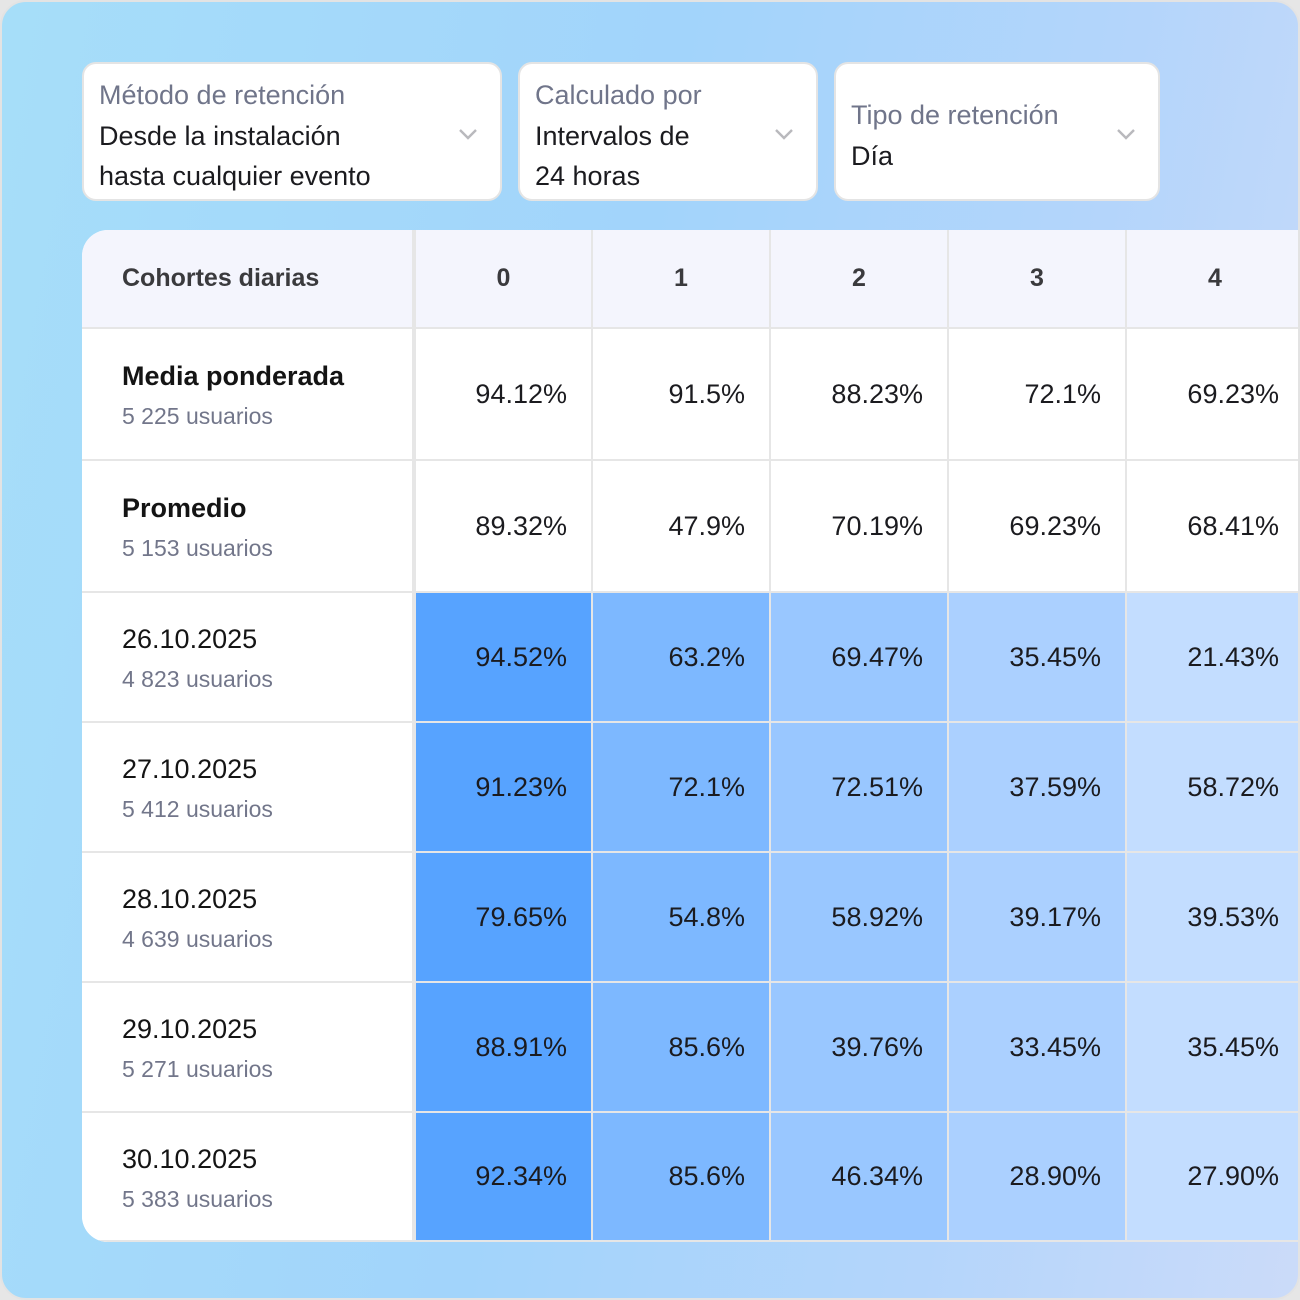 The image size is (1300, 1300). Describe the element at coordinates (504, 279) in the screenshot. I see `header-day-0: 0` at that location.